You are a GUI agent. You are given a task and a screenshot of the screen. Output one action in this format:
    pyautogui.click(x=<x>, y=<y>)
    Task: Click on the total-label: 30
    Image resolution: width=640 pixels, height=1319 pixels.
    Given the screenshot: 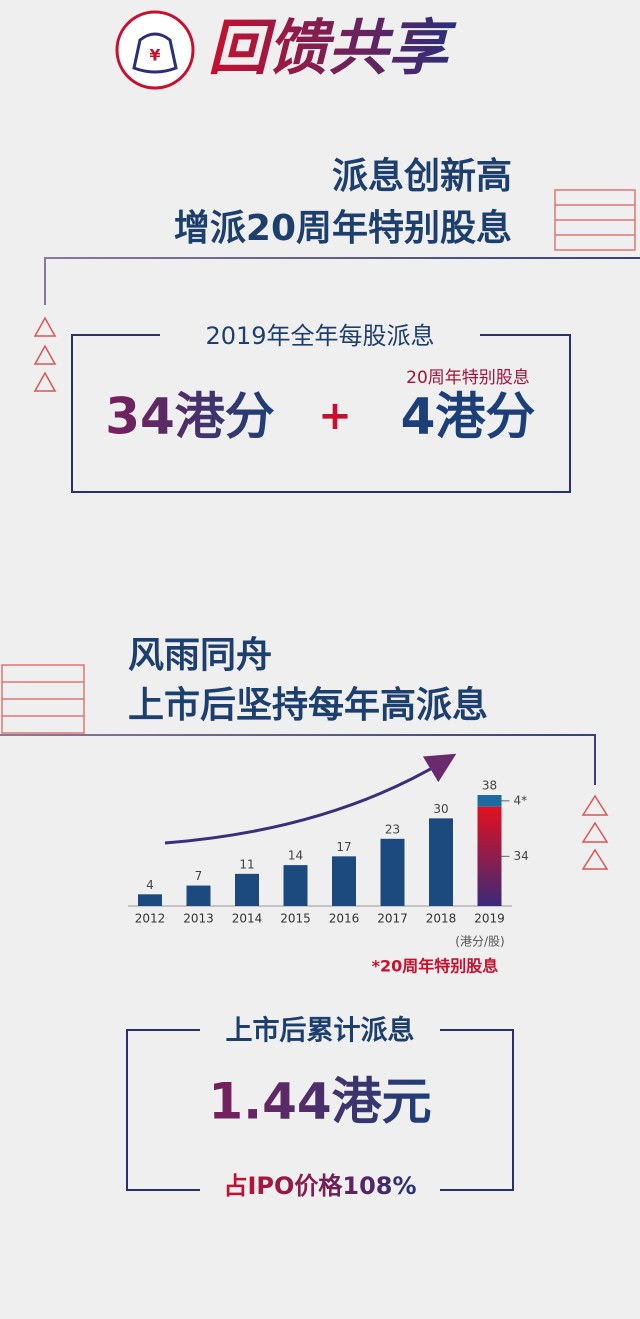 What is the action you would take?
    pyautogui.click(x=440, y=809)
    